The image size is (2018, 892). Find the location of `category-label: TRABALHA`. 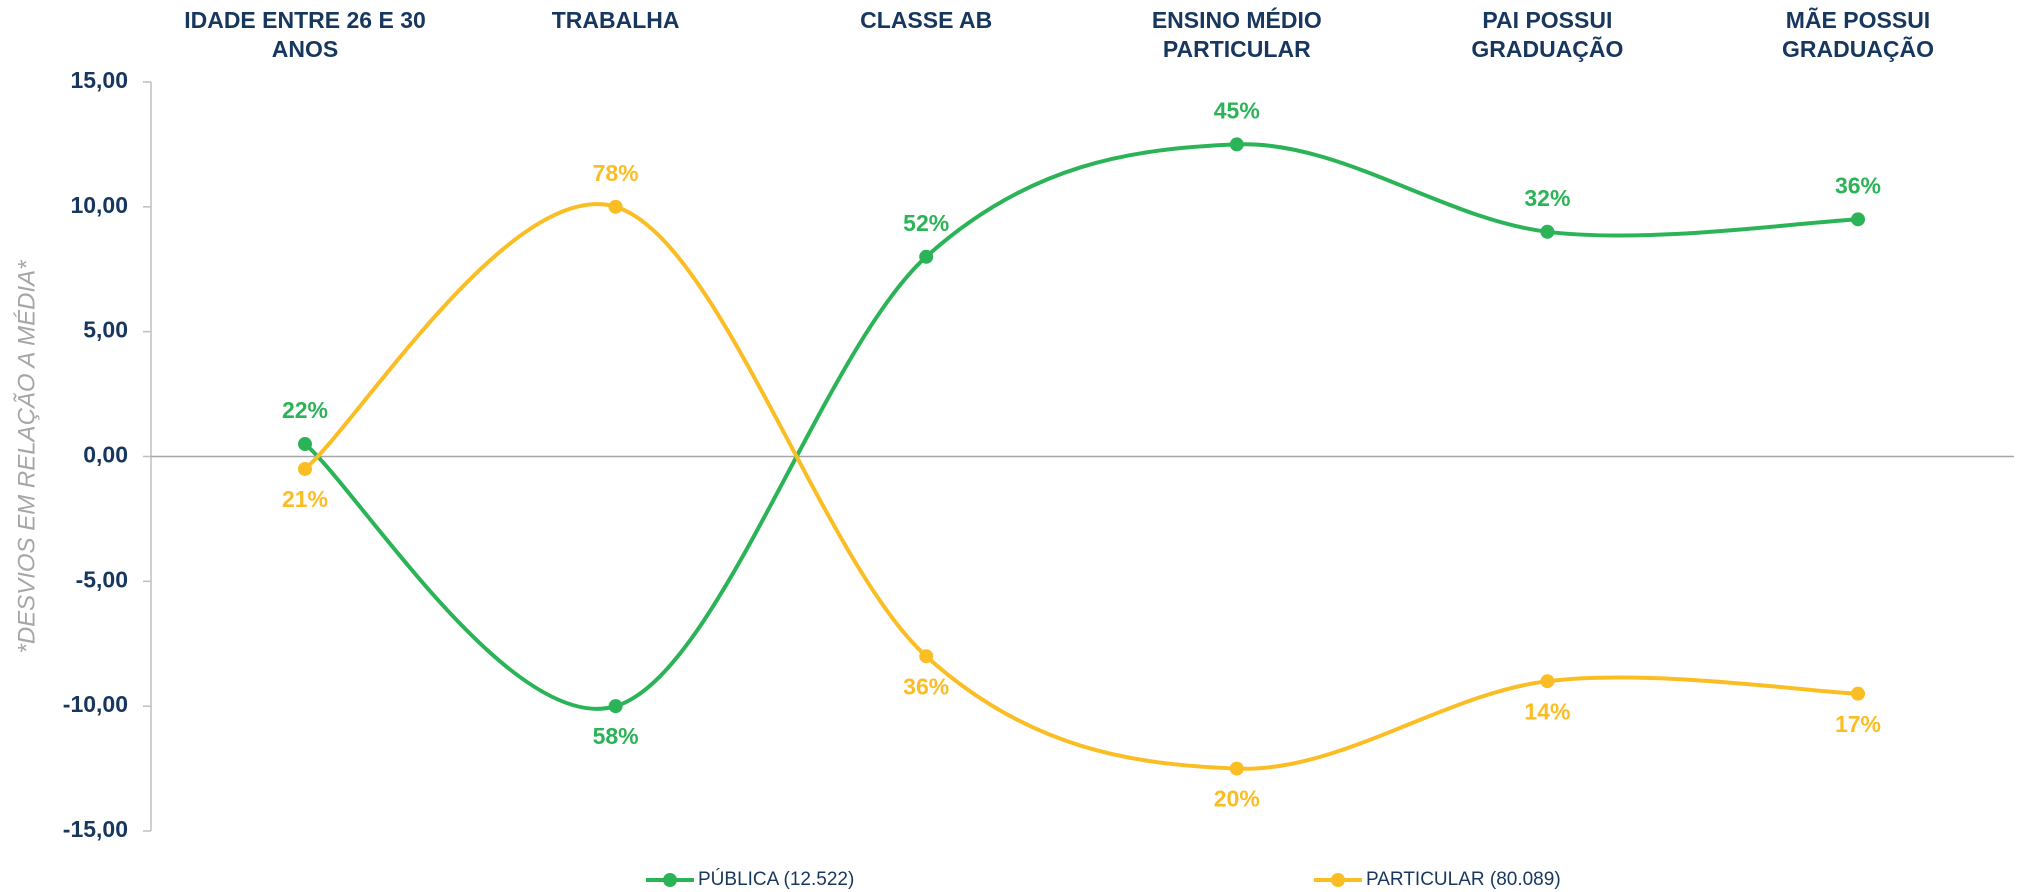

category-label: TRABALHA is located at coordinates (615, 20).